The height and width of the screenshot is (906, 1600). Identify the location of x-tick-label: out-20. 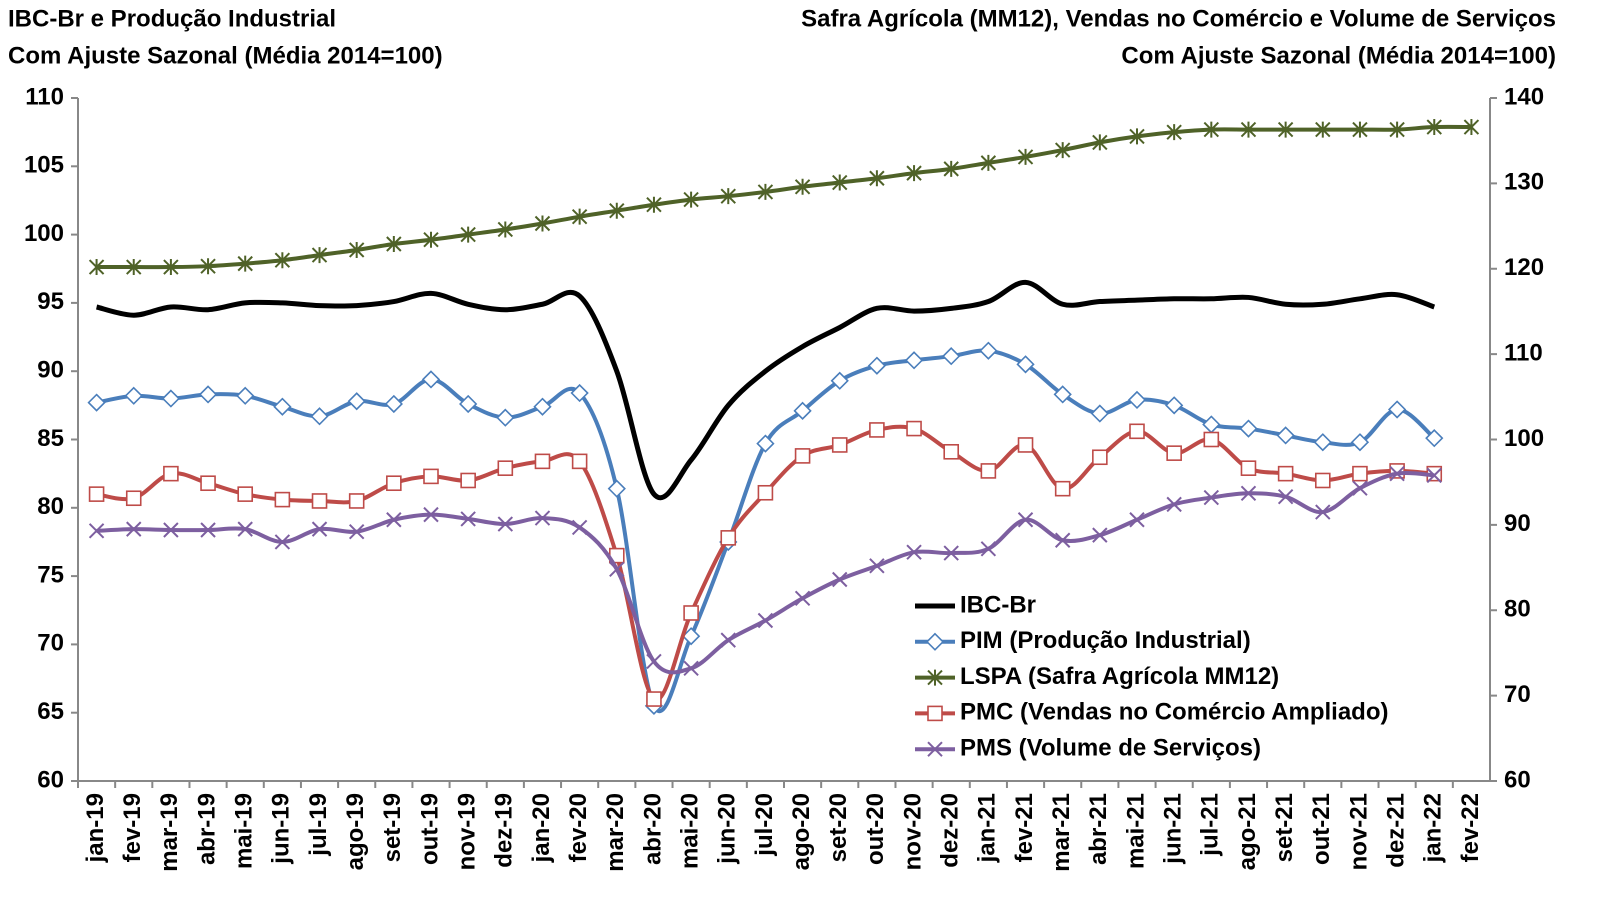
(875, 829).